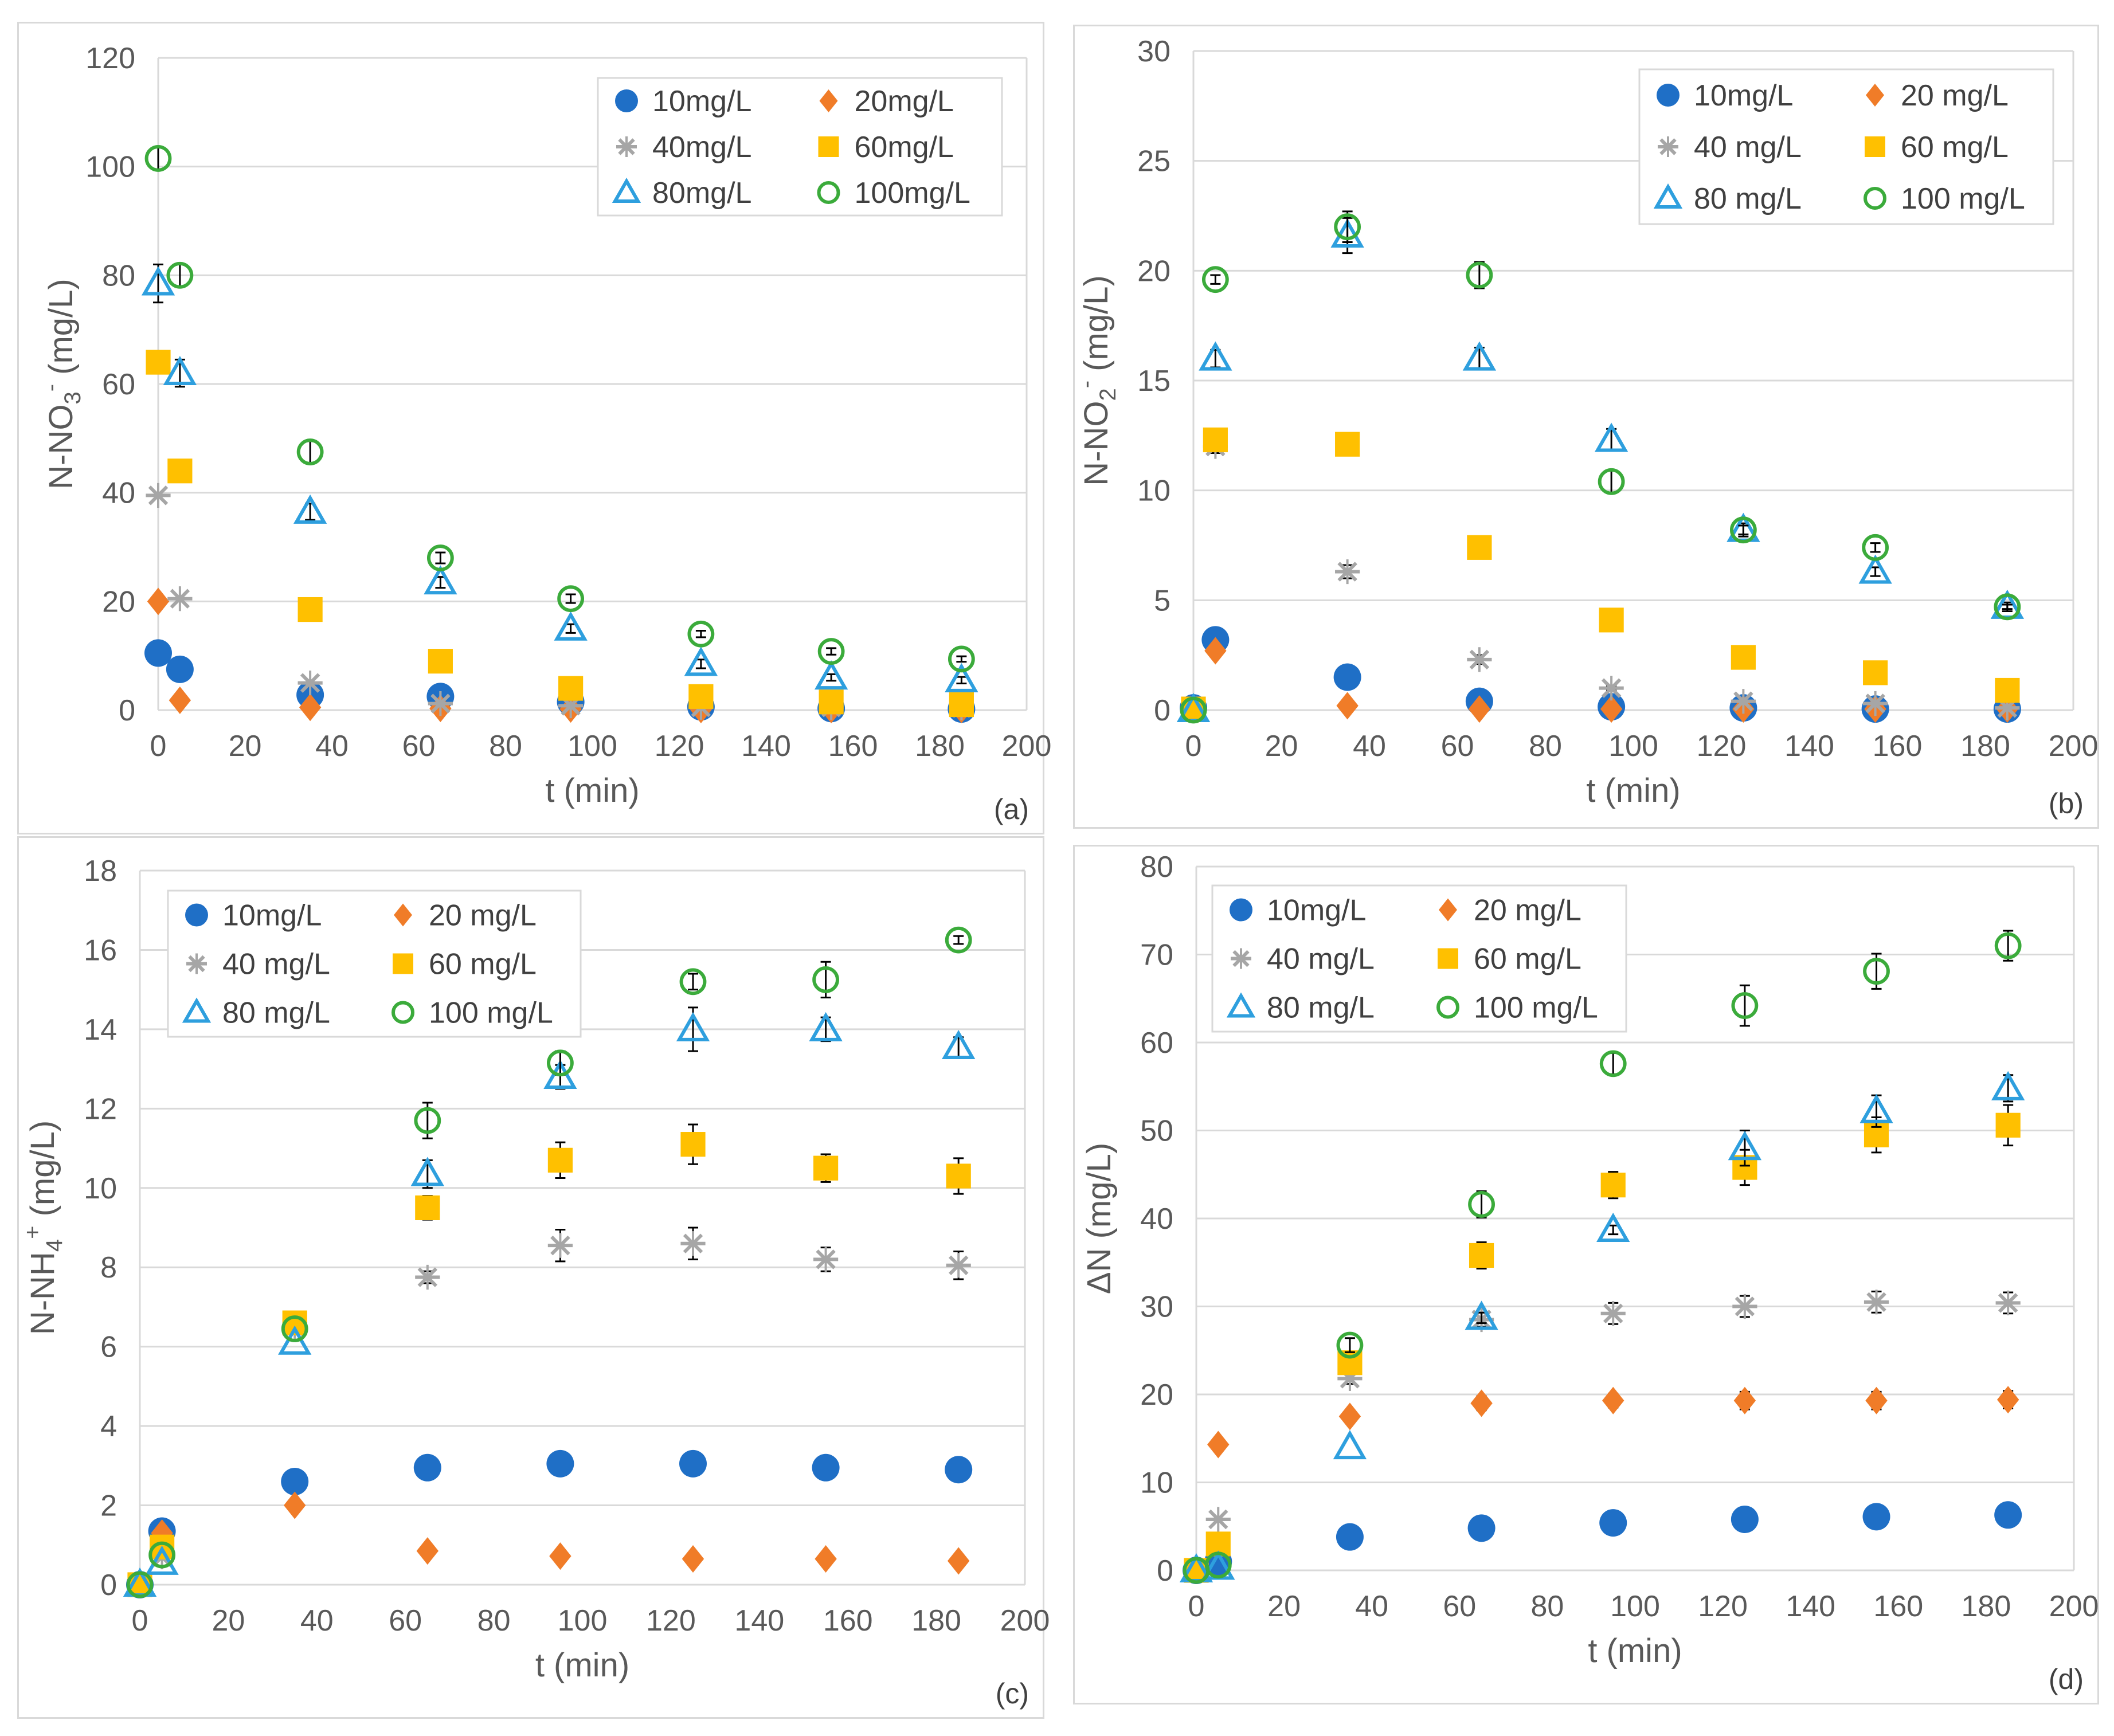 Image resolution: width=2114 pixels, height=1736 pixels. What do you see at coordinates (44, 1227) in the screenshot?
I see `y-axis-title: N-NH4+ (mg/L)` at bounding box center [44, 1227].